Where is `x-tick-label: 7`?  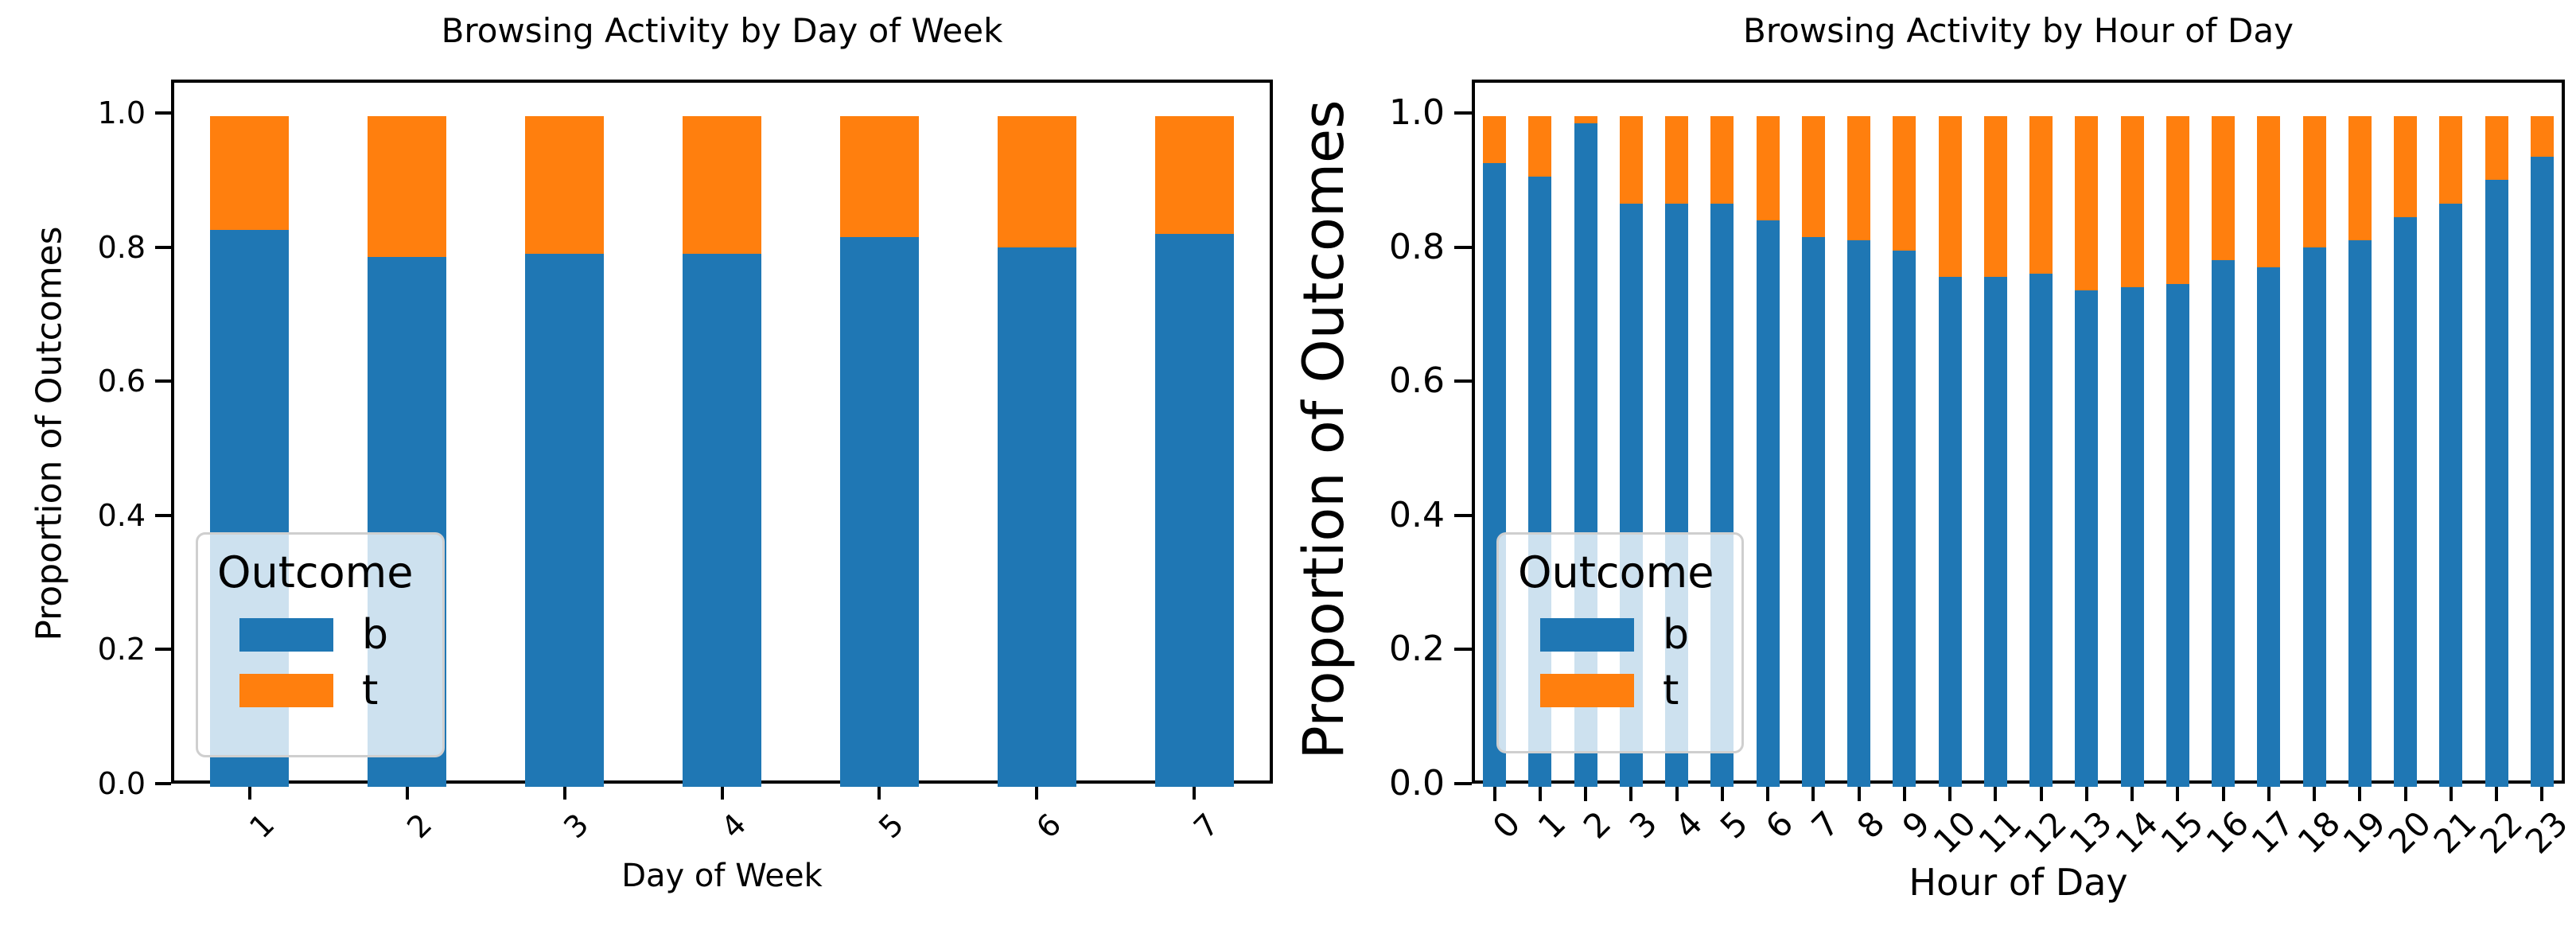 x-tick-label: 7 is located at coordinates (1206, 826).